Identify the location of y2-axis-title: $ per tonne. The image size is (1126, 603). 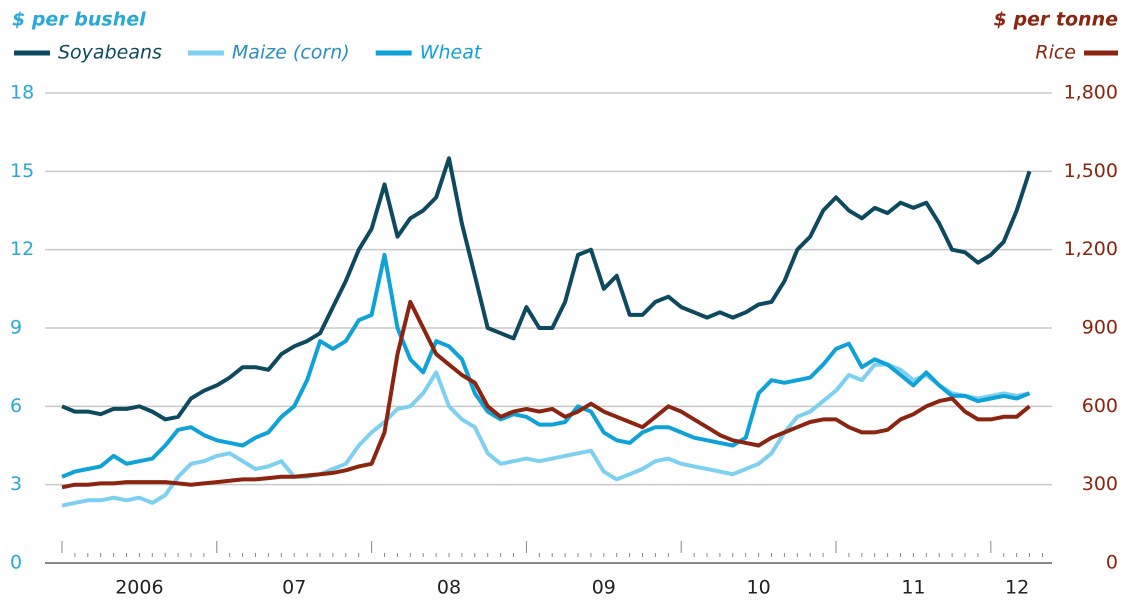
(1056, 20).